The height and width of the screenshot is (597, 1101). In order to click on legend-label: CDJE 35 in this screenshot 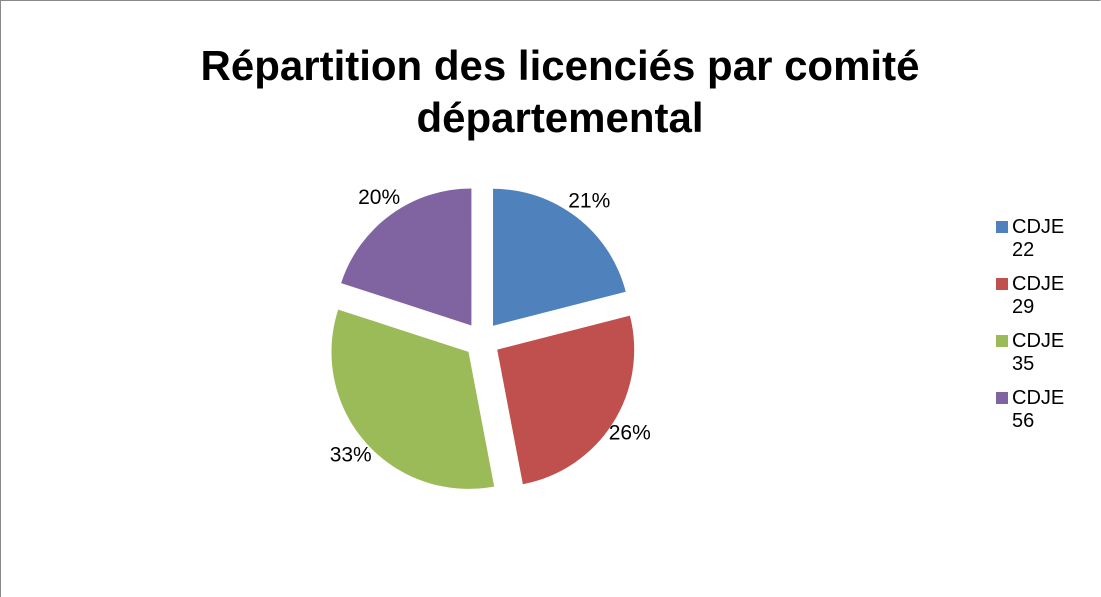, I will do `click(1038, 352)`.